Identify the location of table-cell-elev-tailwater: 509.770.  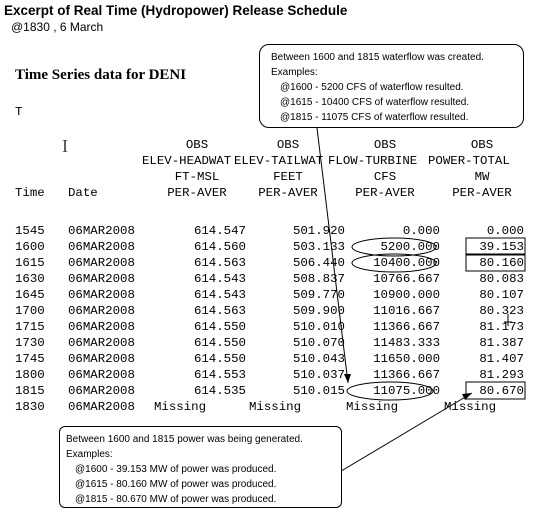
(318, 295).